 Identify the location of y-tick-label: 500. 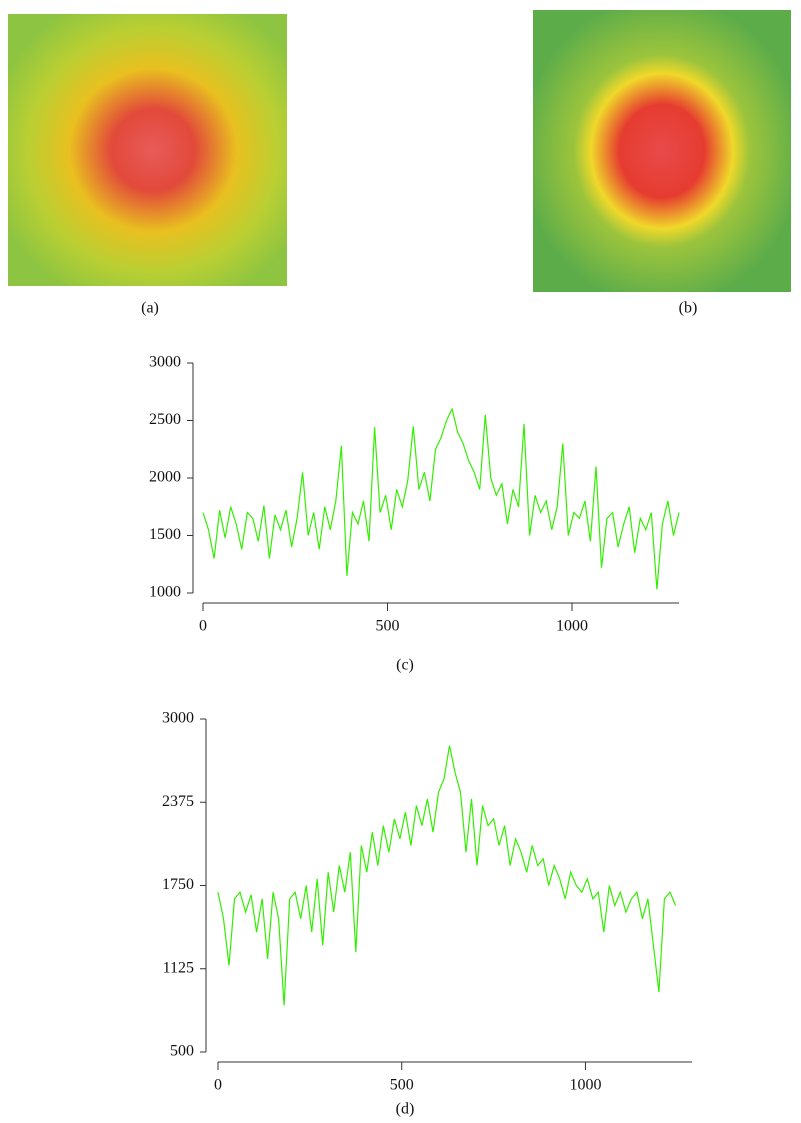
(182, 1051).